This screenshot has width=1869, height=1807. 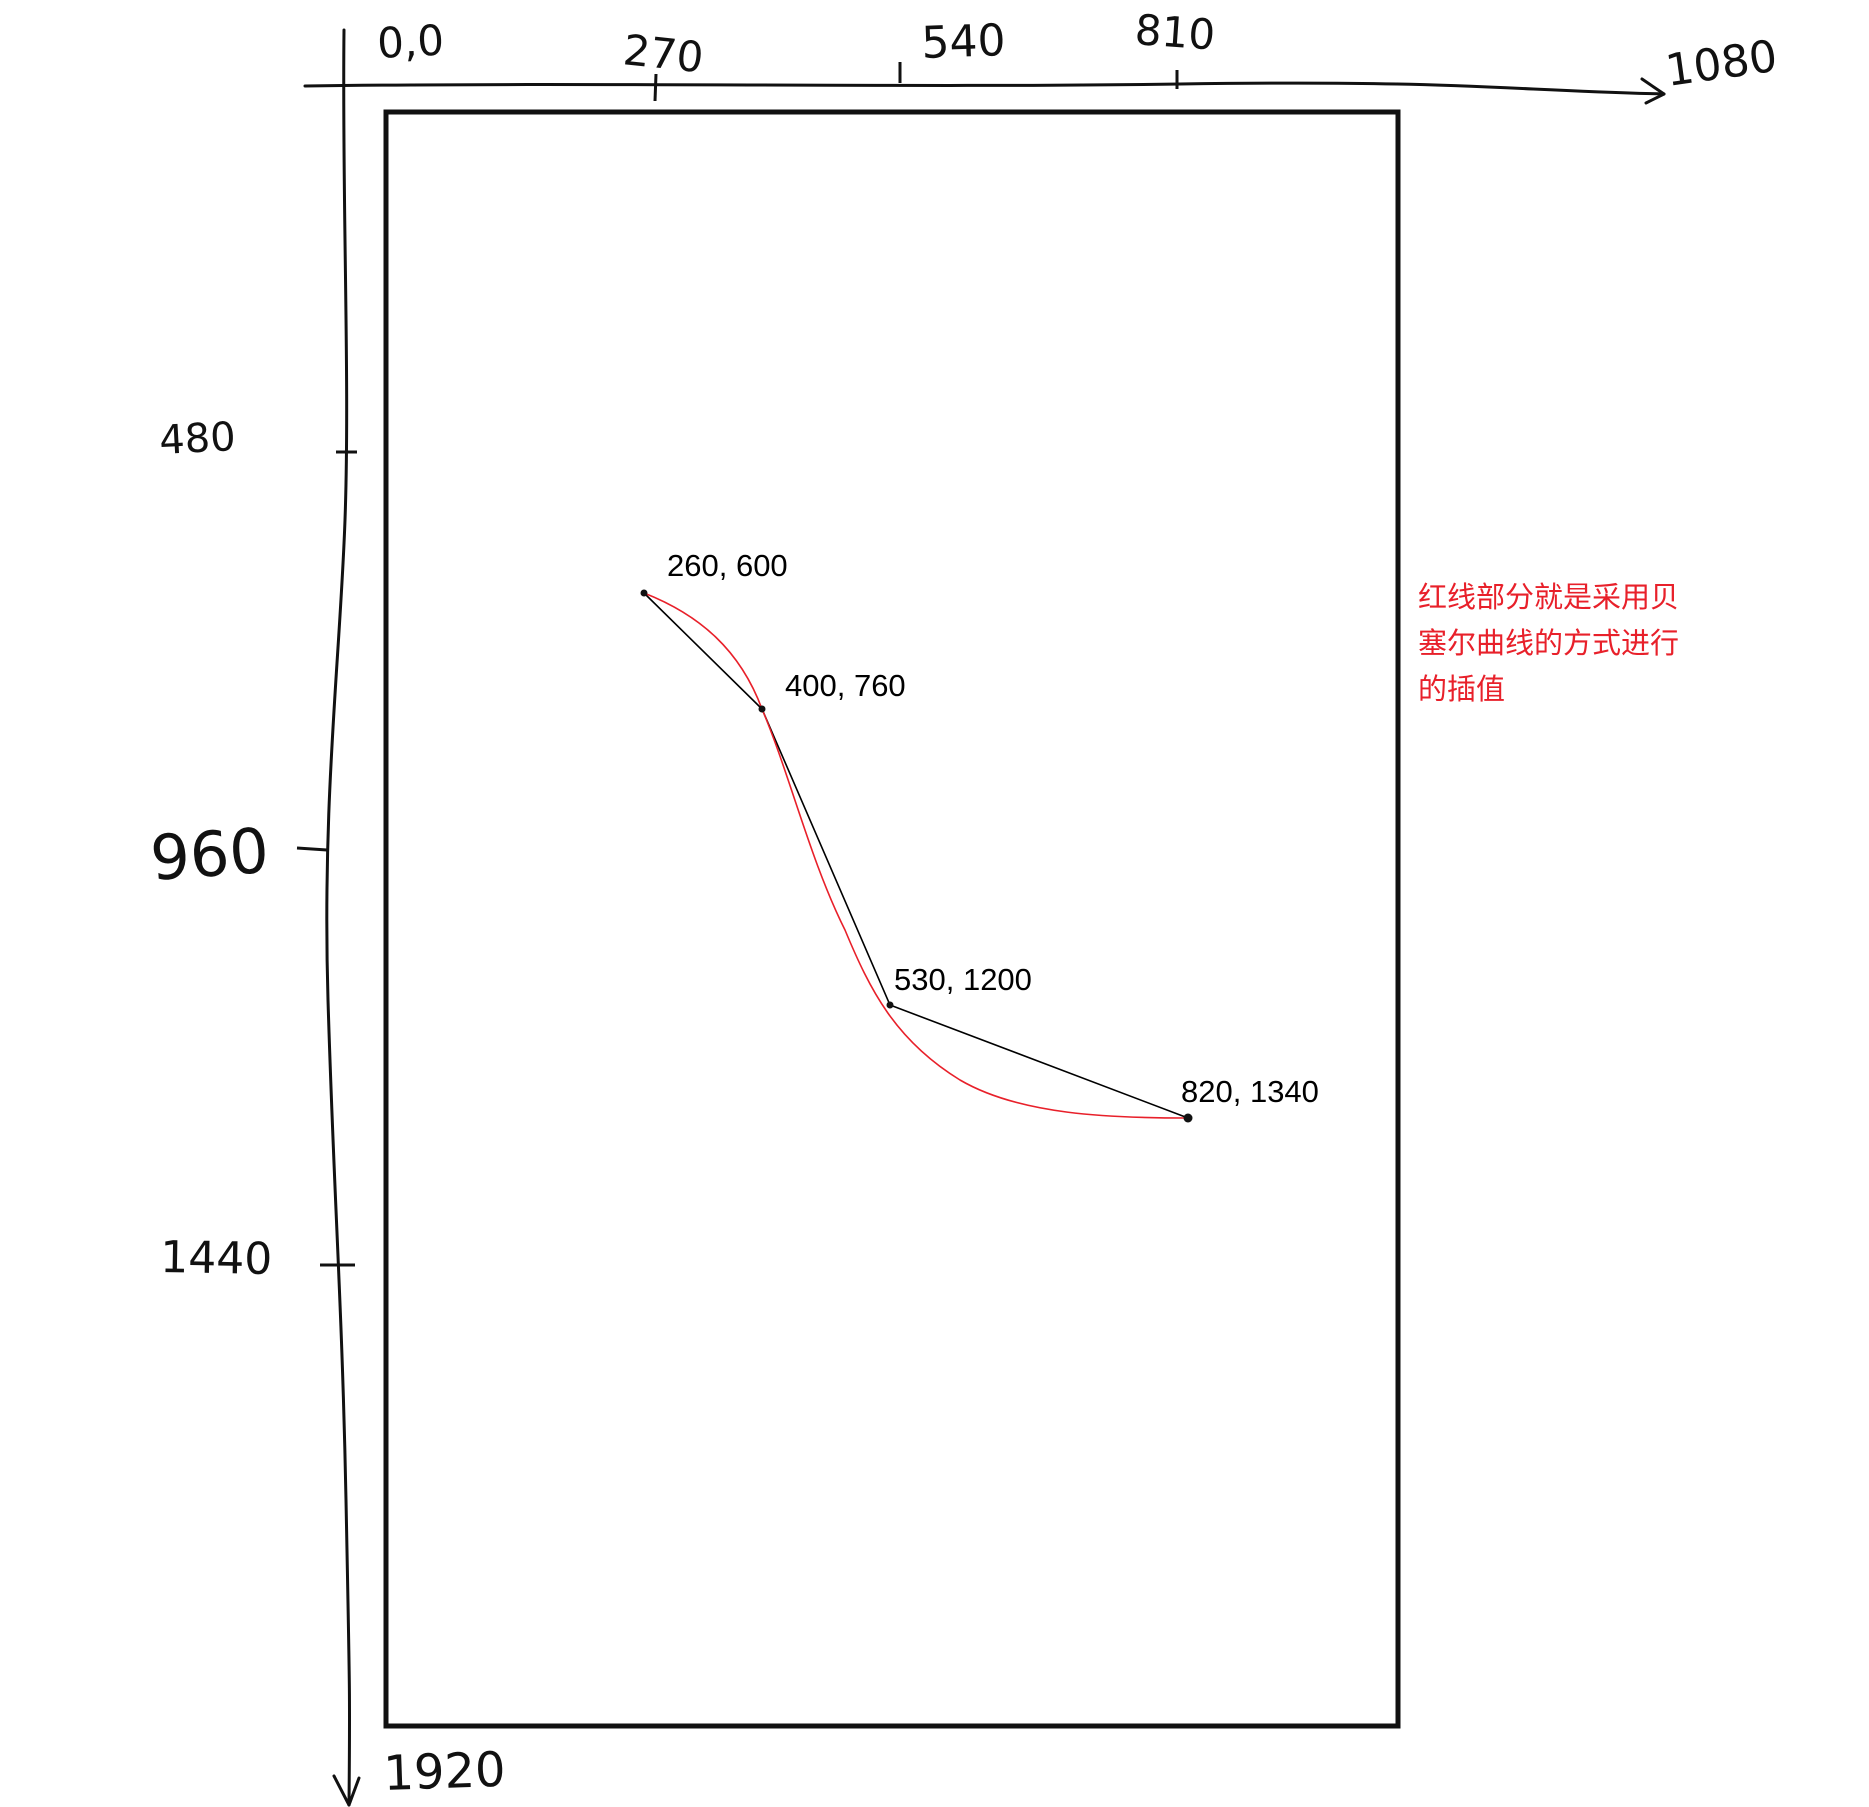 What do you see at coordinates (964, 42) in the screenshot?
I see `x-tick-label-540: 540` at bounding box center [964, 42].